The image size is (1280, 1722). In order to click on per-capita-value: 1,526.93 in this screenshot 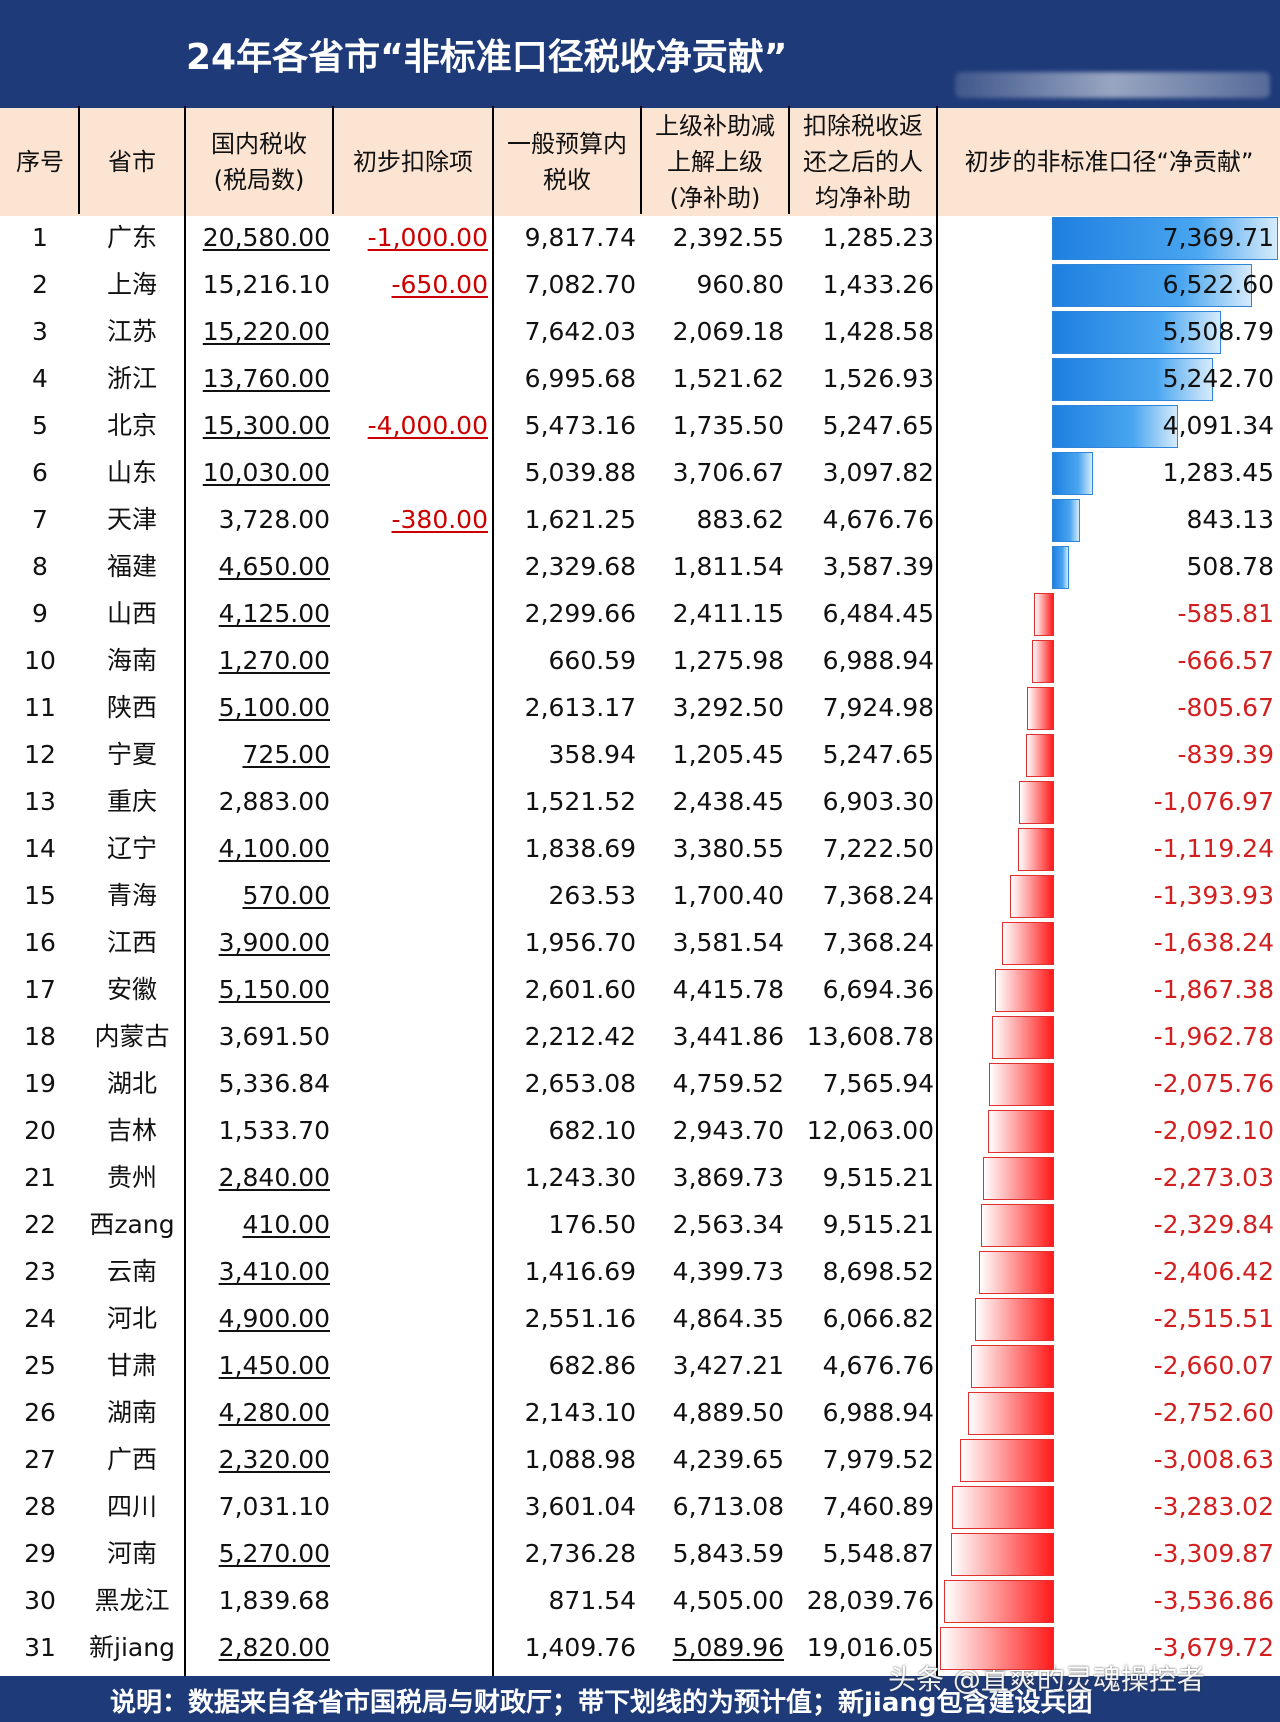, I will do `click(878, 378)`.